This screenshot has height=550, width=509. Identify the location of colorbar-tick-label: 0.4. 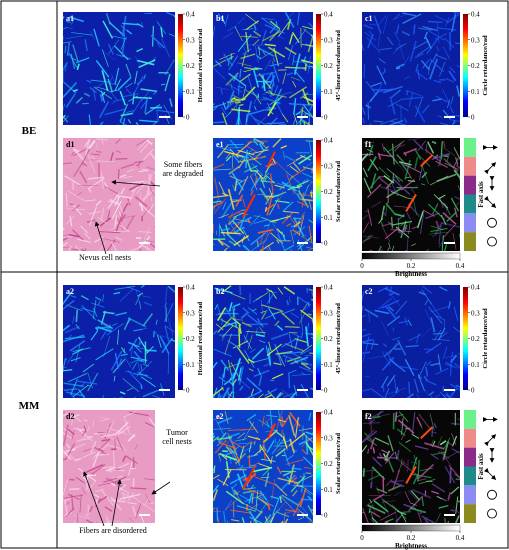
(328, 288).